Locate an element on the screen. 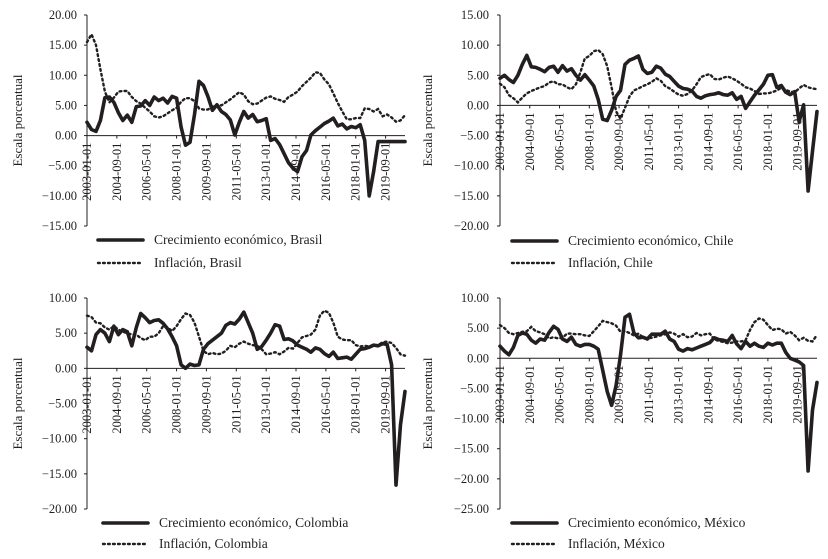 Image resolution: width=828 pixels, height=559 pixels. legend-label-inflation: Inflación, Colombia is located at coordinates (213, 543).